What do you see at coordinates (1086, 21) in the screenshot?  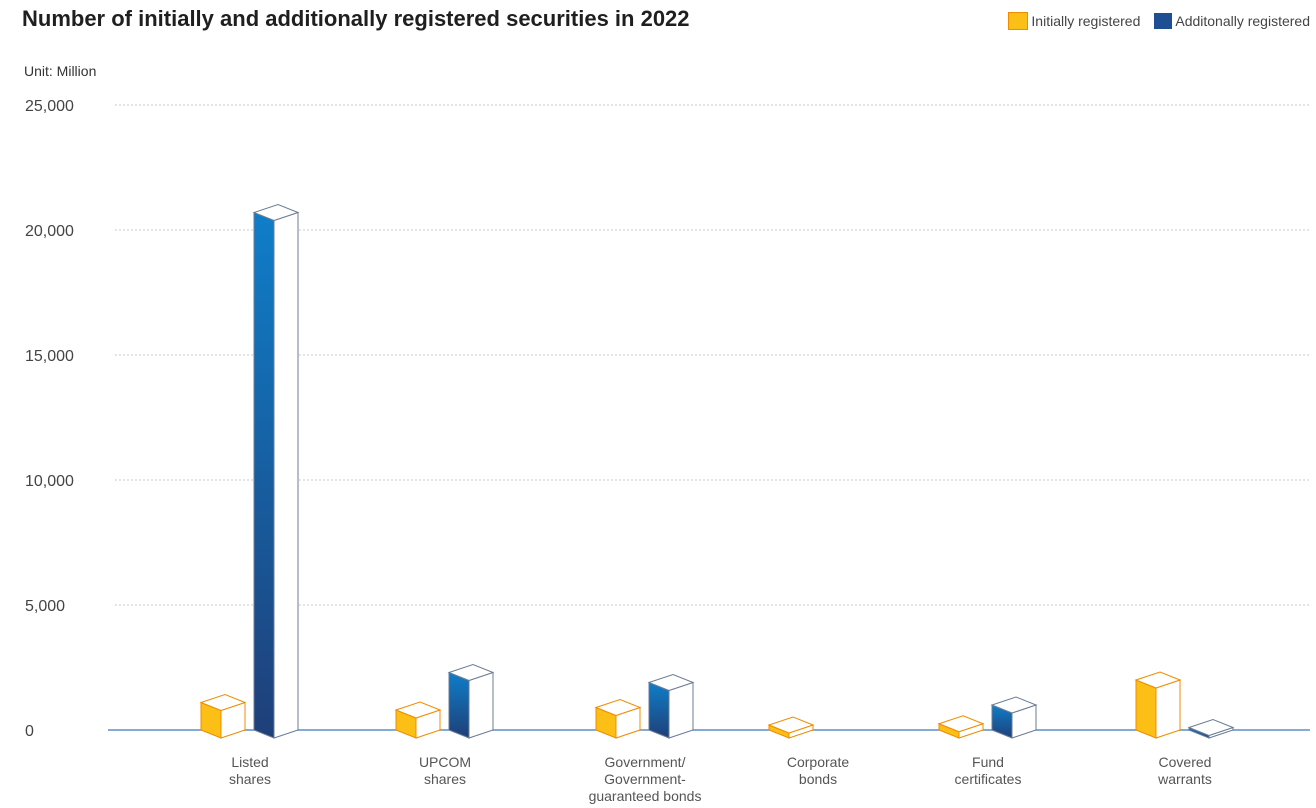 I see `legend-label-initial: Initially registered` at bounding box center [1086, 21].